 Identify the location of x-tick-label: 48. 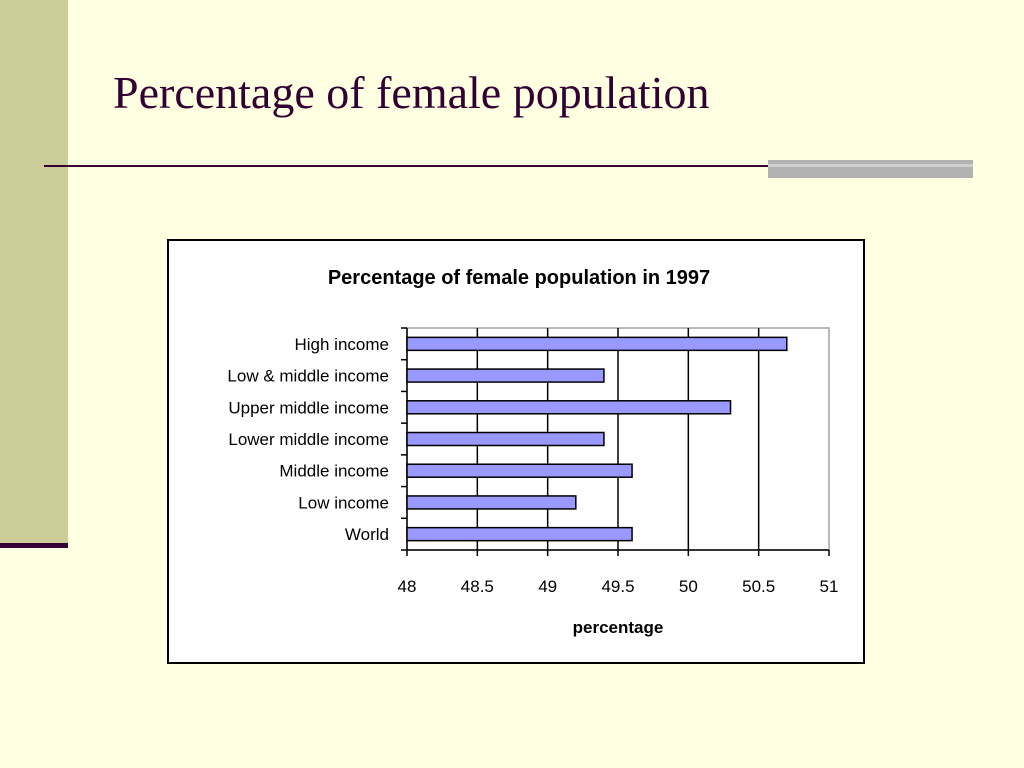
(407, 586).